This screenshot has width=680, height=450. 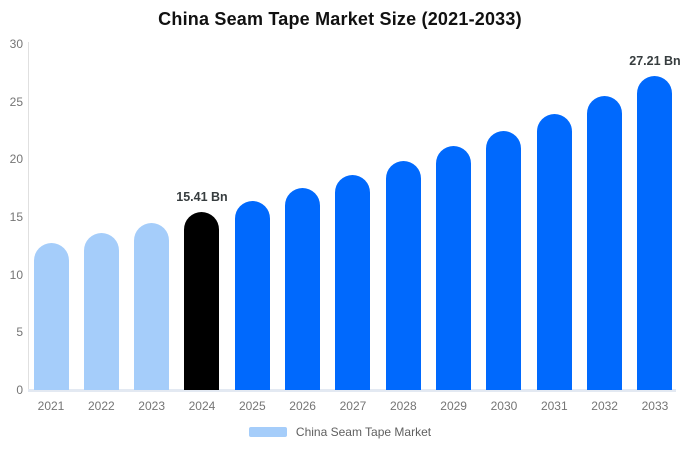 What do you see at coordinates (454, 268) in the screenshot?
I see `bar-2029` at bounding box center [454, 268].